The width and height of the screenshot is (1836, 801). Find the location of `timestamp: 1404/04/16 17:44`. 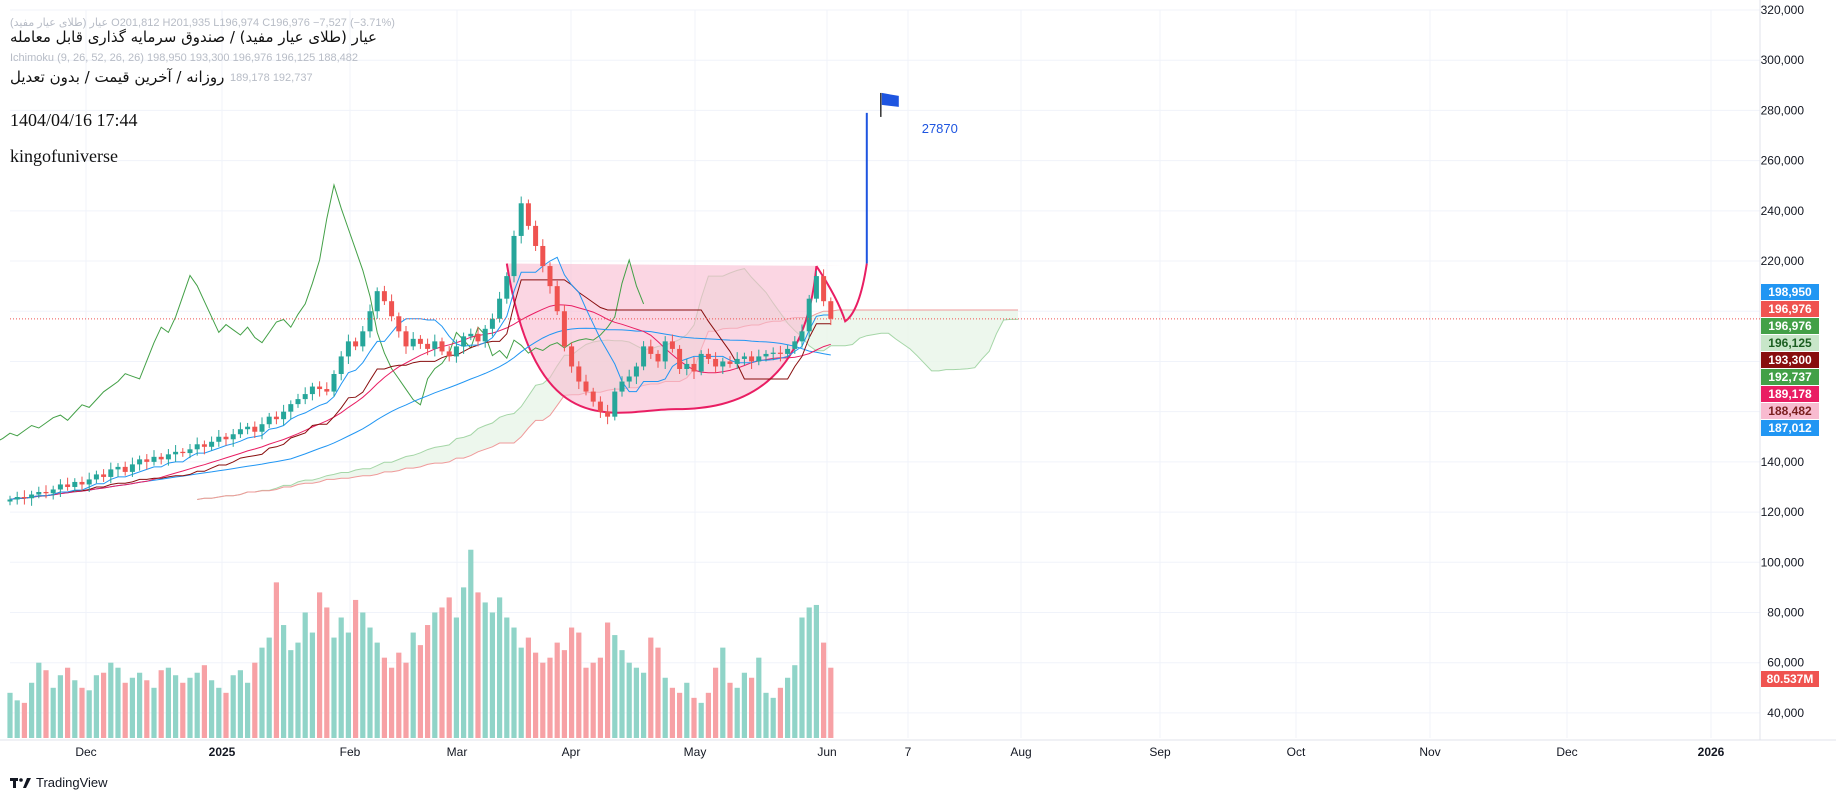

timestamp: 1404/04/16 17:44 is located at coordinates (74, 120).